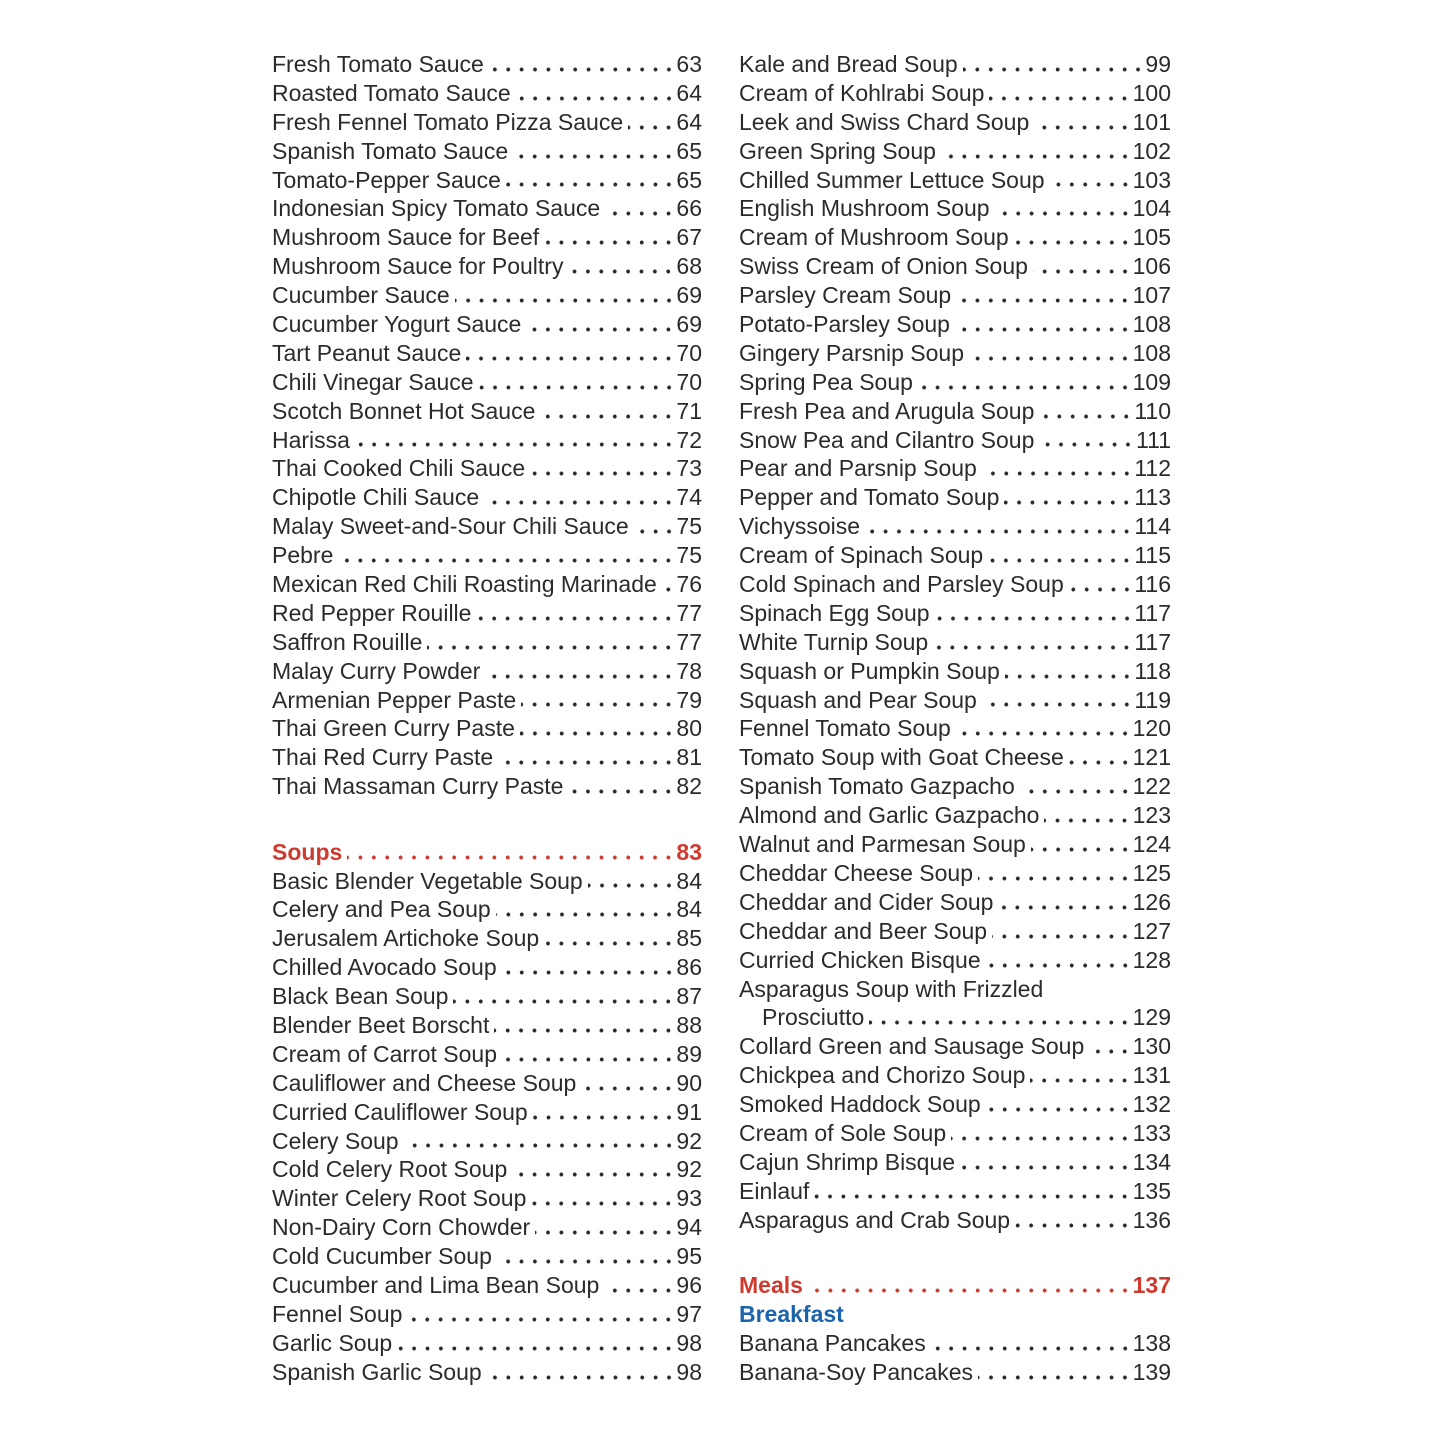  What do you see at coordinates (487, 440) in the screenshot?
I see `toc-entry: Harissa 72` at bounding box center [487, 440].